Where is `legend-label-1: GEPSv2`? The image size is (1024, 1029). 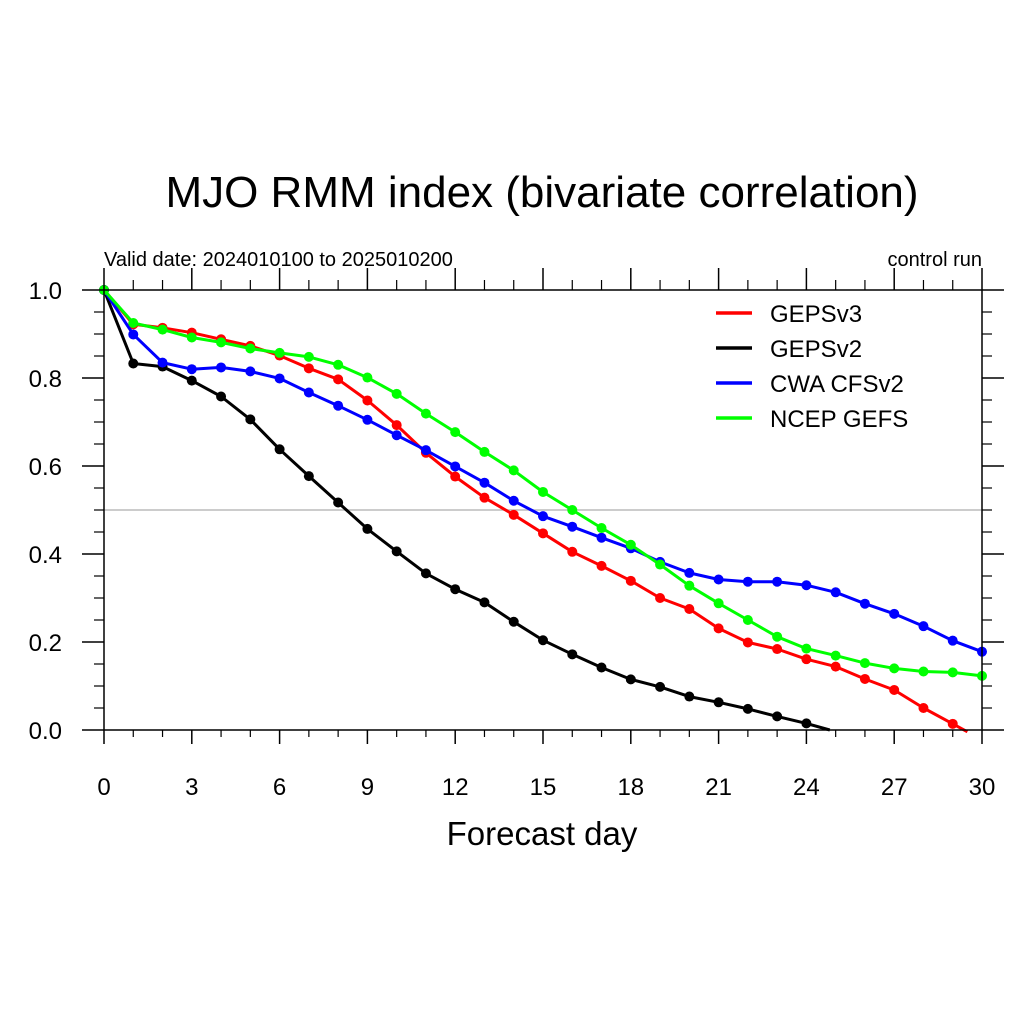
legend-label-1: GEPSv2 is located at coordinates (816, 349).